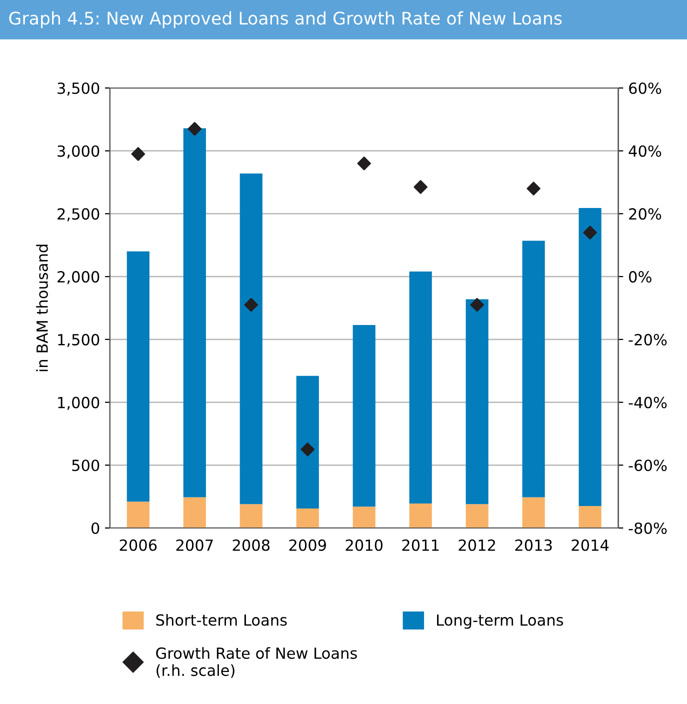 The height and width of the screenshot is (704, 687). Describe the element at coordinates (79, 89) in the screenshot. I see `y-tick-label: 3,500` at that location.